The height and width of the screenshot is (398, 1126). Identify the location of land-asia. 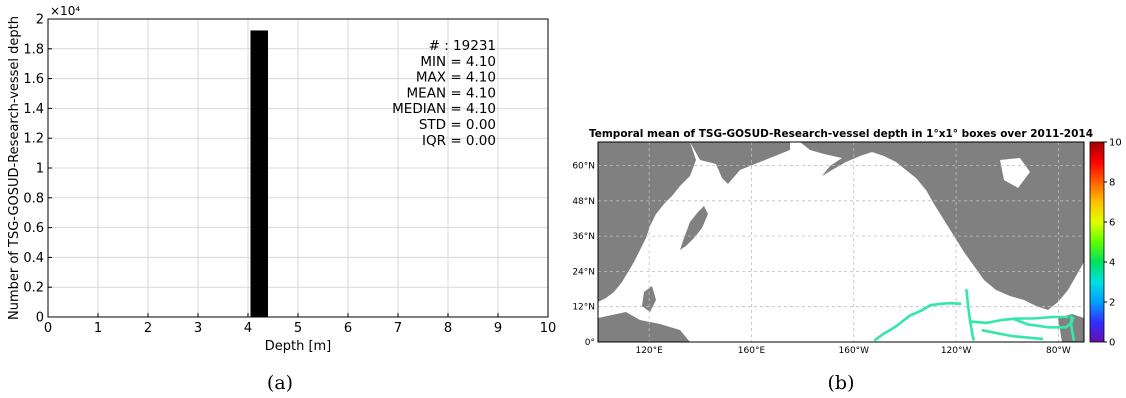
(647, 222).